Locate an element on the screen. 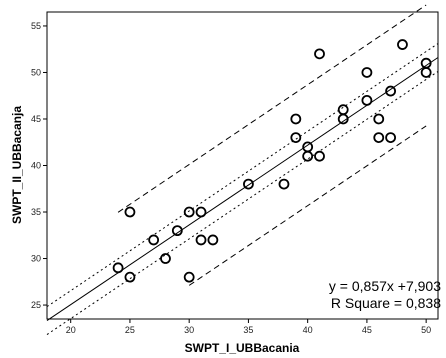  y-axis-title: SWPT_II_UBBacanja is located at coordinates (17, 165).